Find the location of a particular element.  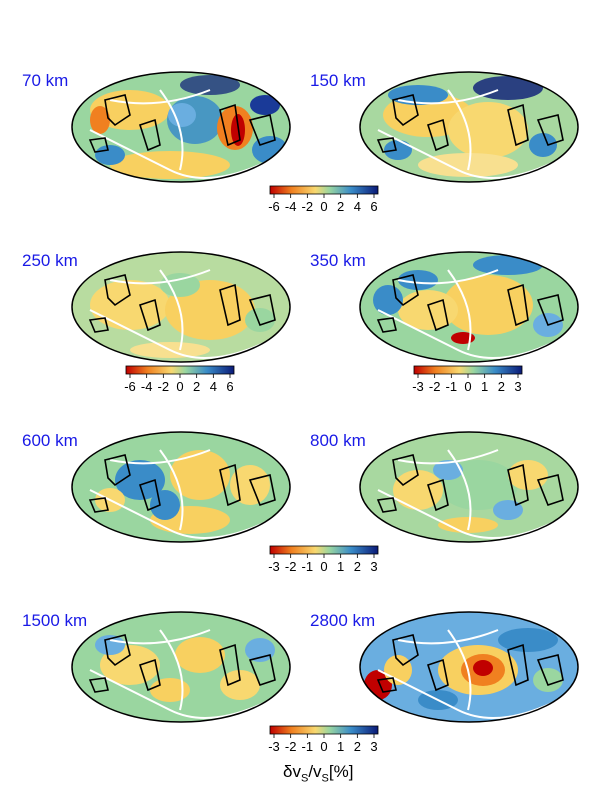

colorbar-ticks: -6 -4 -2 0 2 4 6 is located at coordinates (323, 204).